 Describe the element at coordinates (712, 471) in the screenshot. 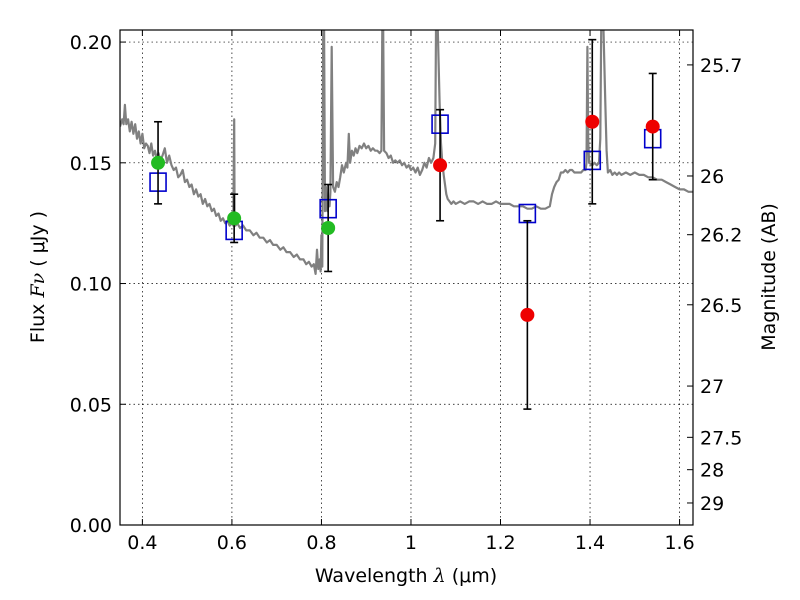

I see `y2-tick-label: 28` at that location.